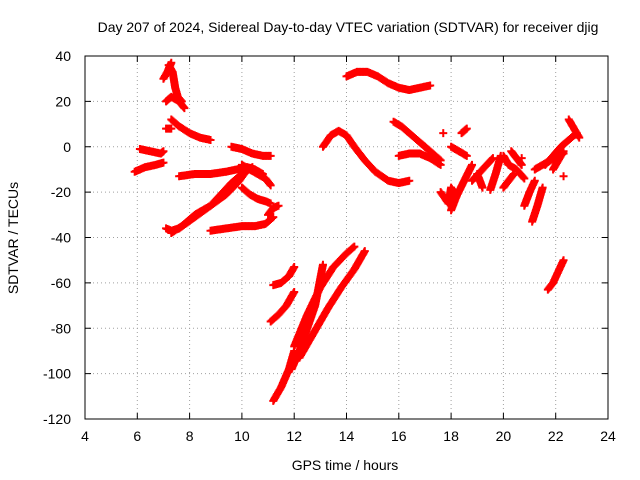  What do you see at coordinates (13, 238) in the screenshot?
I see `y-axis-label: SDTVAR / TECUs` at bounding box center [13, 238].